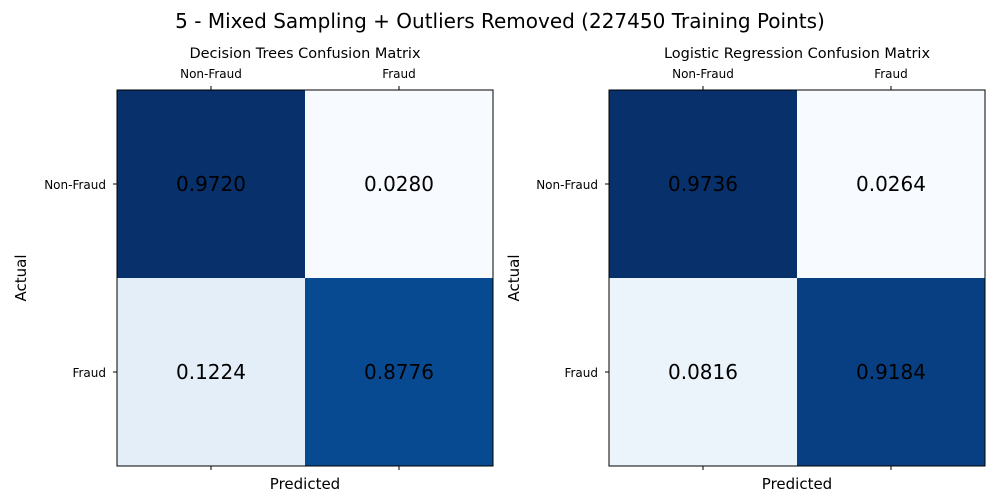 This screenshot has width=1000, height=500. I want to click on cell-value-label: 0.9184, so click(891, 372).